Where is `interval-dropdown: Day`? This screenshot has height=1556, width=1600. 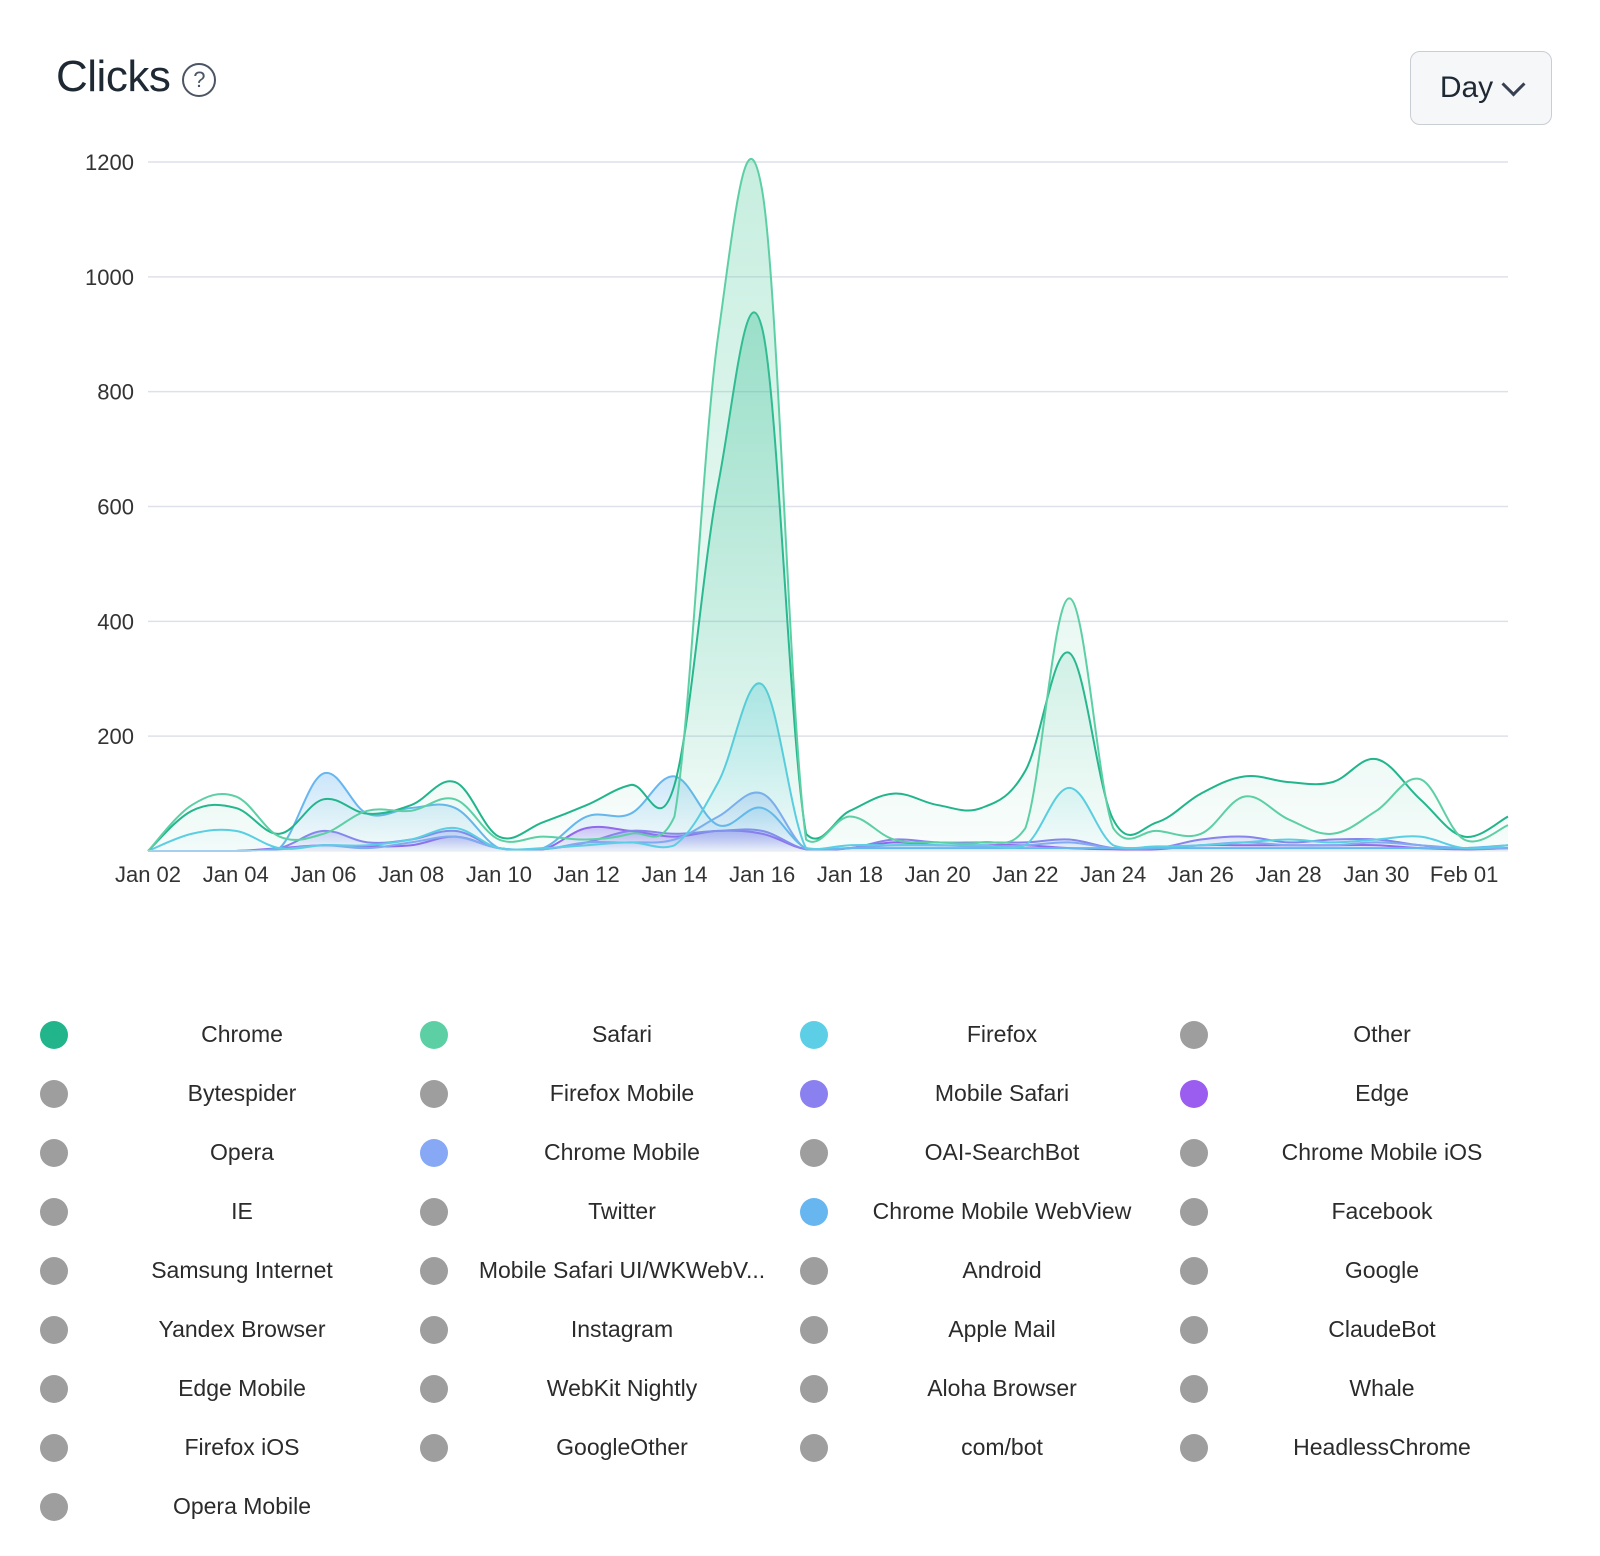
interval-dropdown: Day is located at coordinates (1481, 88).